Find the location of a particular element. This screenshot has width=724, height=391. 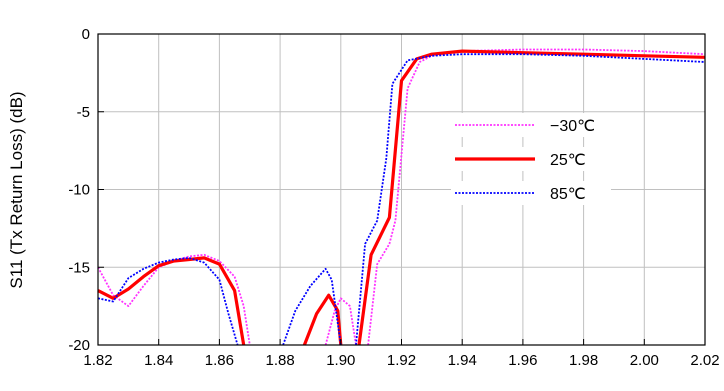

x-tick-label: 1.84 is located at coordinates (158, 360).